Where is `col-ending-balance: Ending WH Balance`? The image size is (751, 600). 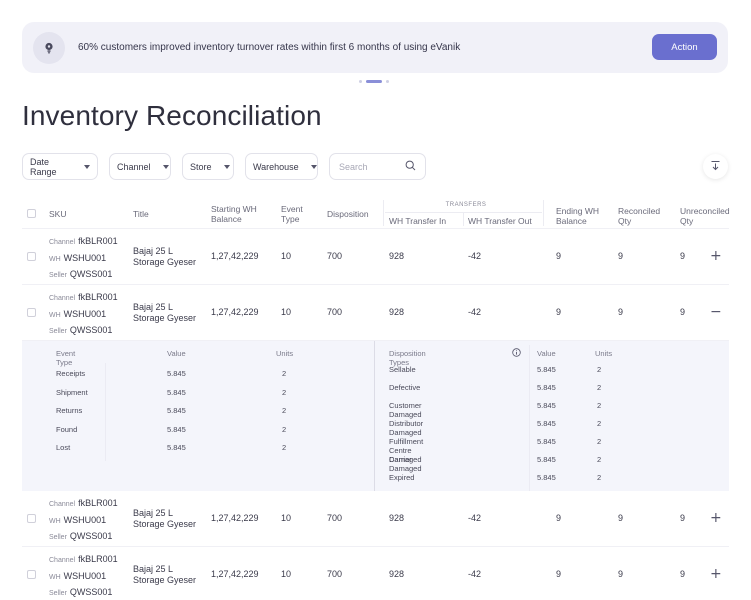
col-ending-balance: Ending WH Balance is located at coordinates (577, 216).